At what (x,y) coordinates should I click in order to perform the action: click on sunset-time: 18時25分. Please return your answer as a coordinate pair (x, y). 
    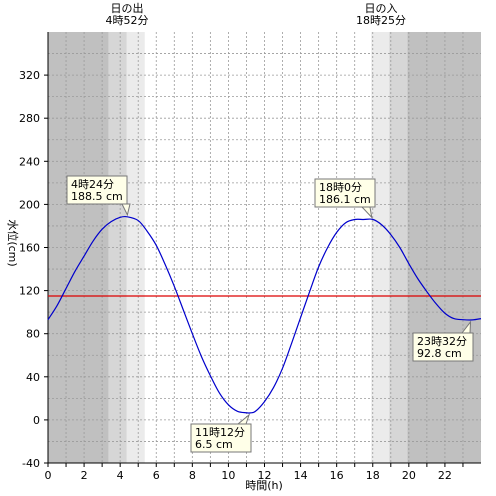
    Looking at the image, I should click on (381, 20).